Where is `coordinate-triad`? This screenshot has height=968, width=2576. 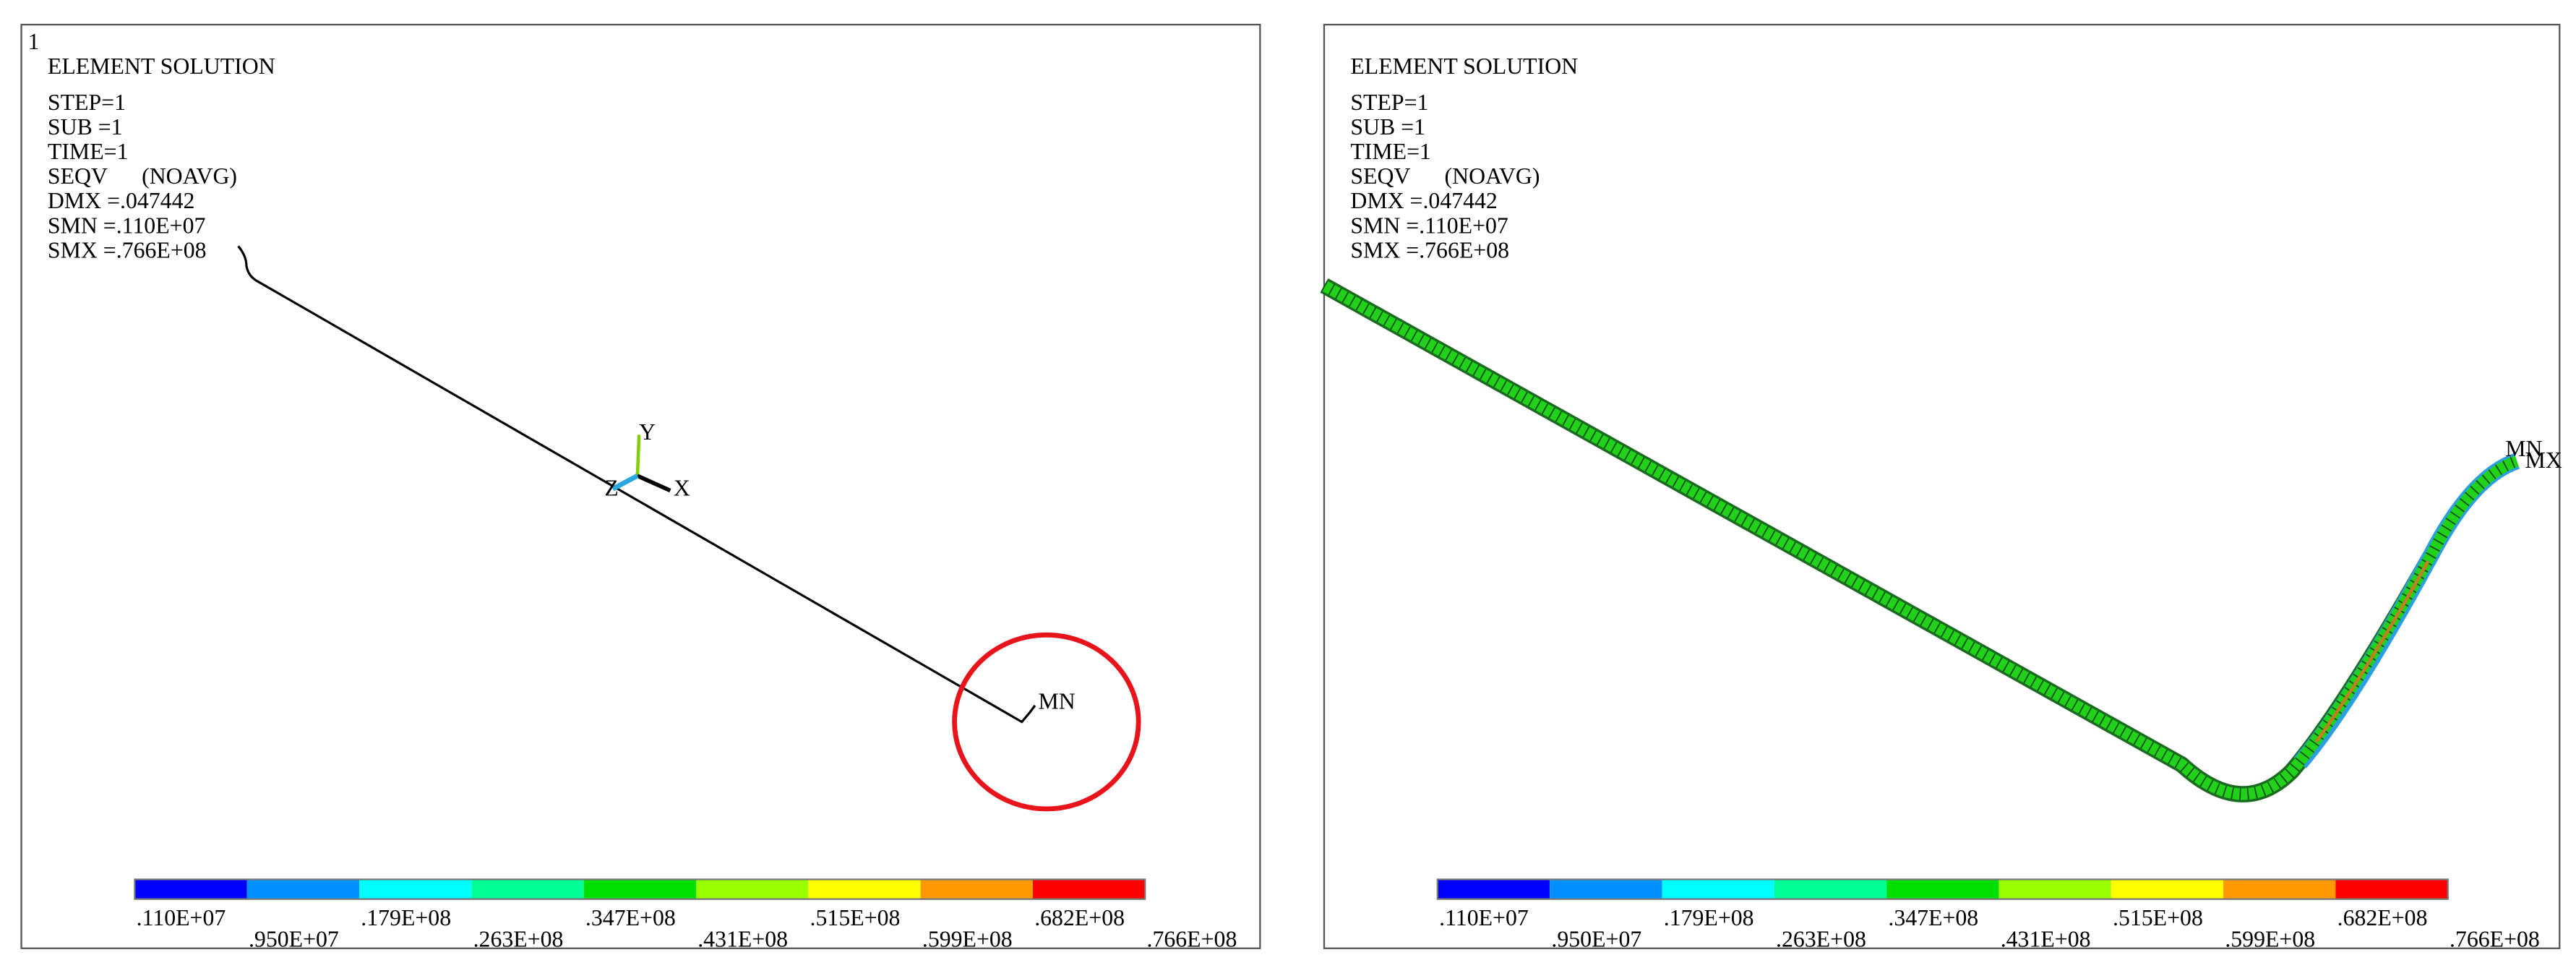 coordinate-triad is located at coordinates (641, 463).